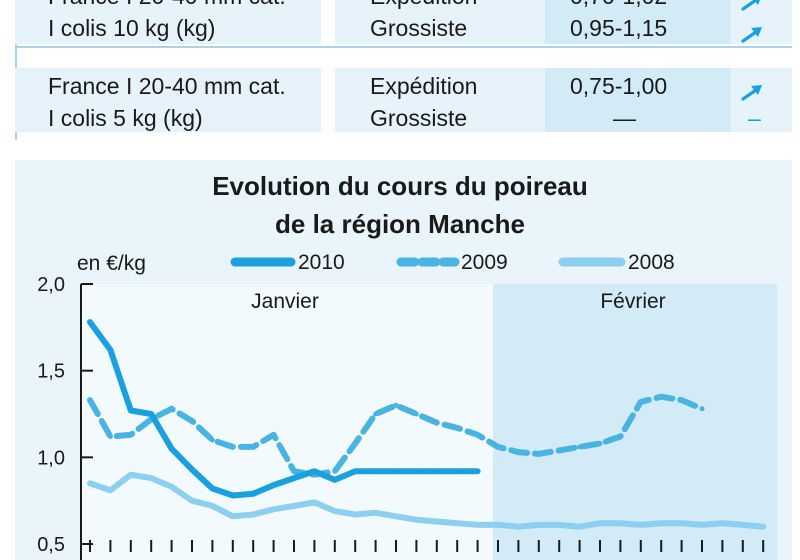  Describe the element at coordinates (111, 263) in the screenshot. I see `y-axis-unit: en €/kg` at that location.